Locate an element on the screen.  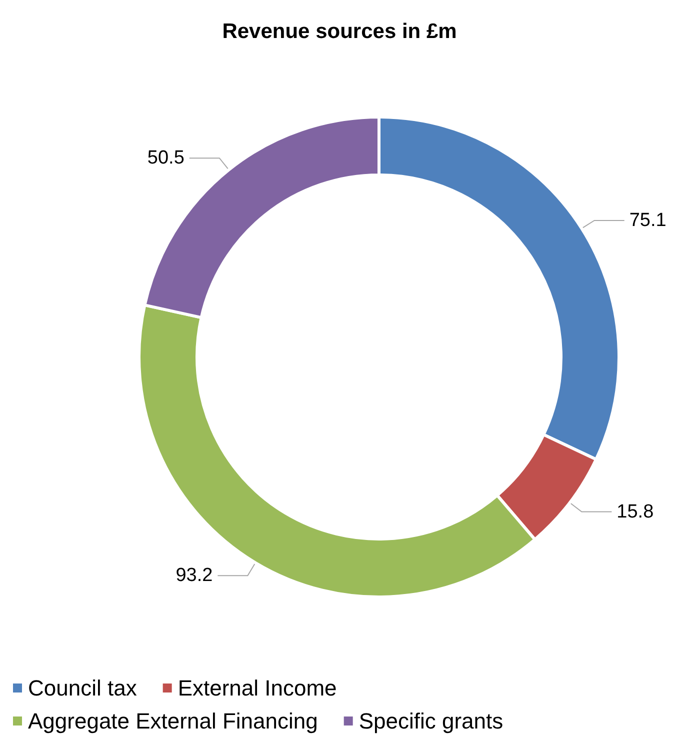
chart-title: Revenue sources in £m is located at coordinates (339, 31).